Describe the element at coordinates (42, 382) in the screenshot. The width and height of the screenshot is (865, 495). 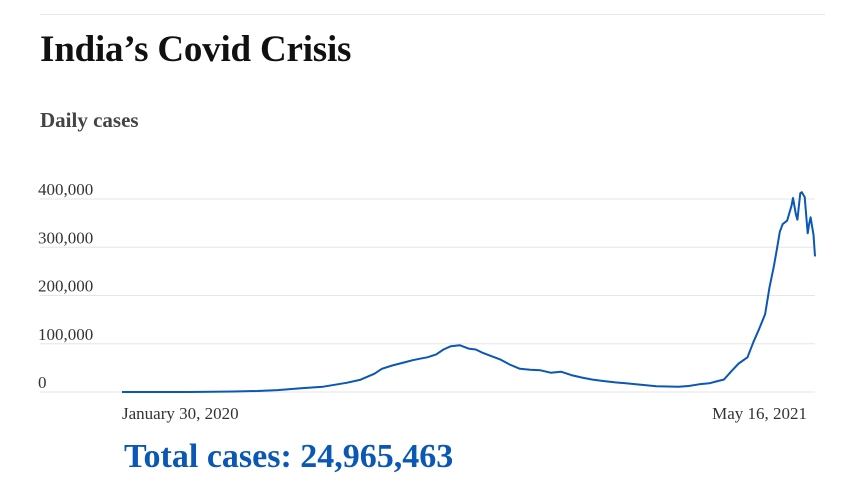
I see `y-tick-label: 0` at that location.